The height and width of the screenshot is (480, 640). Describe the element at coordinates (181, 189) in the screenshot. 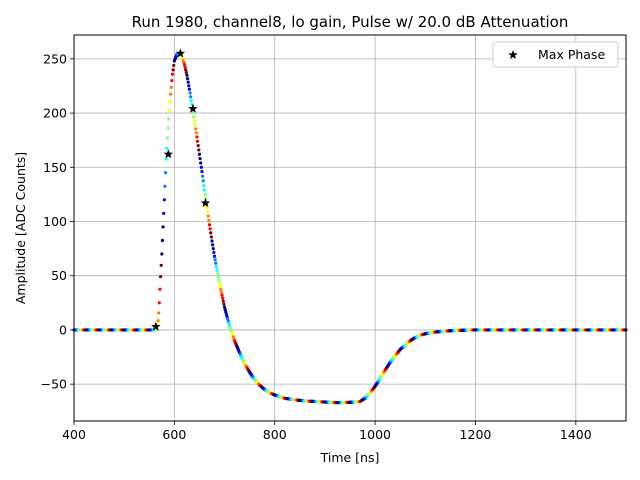

I see `max-phase-markers` at that location.